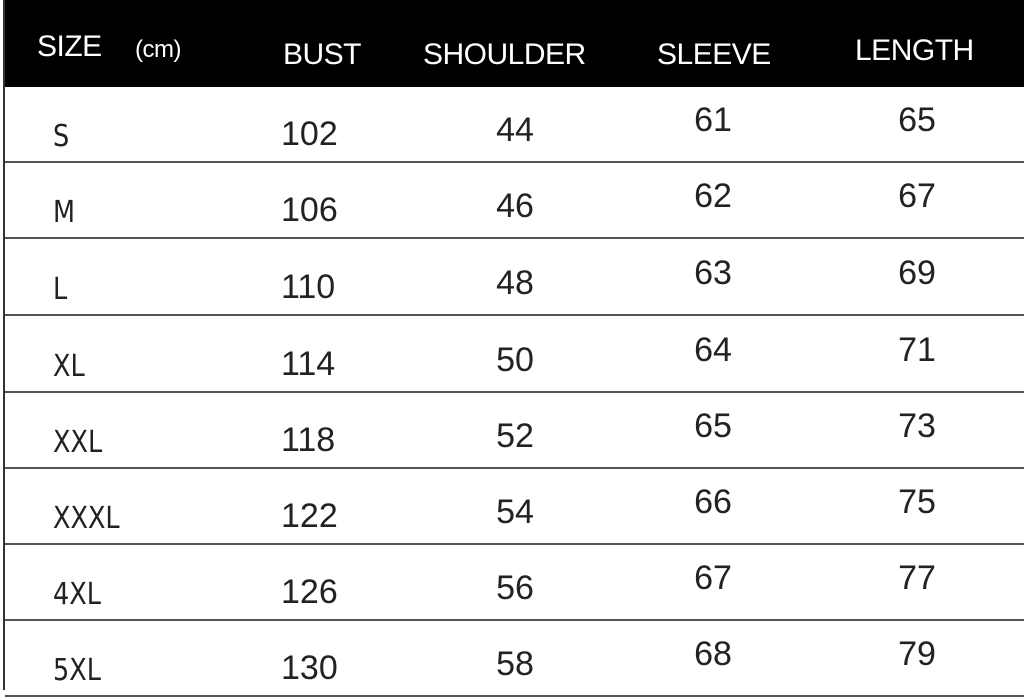 Image resolution: width=1024 pixels, height=697 pixels. What do you see at coordinates (515, 130) in the screenshot?
I see `table-cell-shoulder: 44` at bounding box center [515, 130].